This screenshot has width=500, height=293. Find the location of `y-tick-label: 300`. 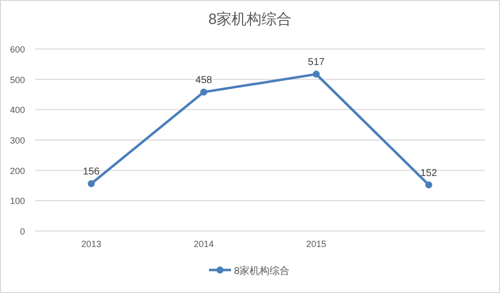

y-tick-label: 300 is located at coordinates (17, 141).